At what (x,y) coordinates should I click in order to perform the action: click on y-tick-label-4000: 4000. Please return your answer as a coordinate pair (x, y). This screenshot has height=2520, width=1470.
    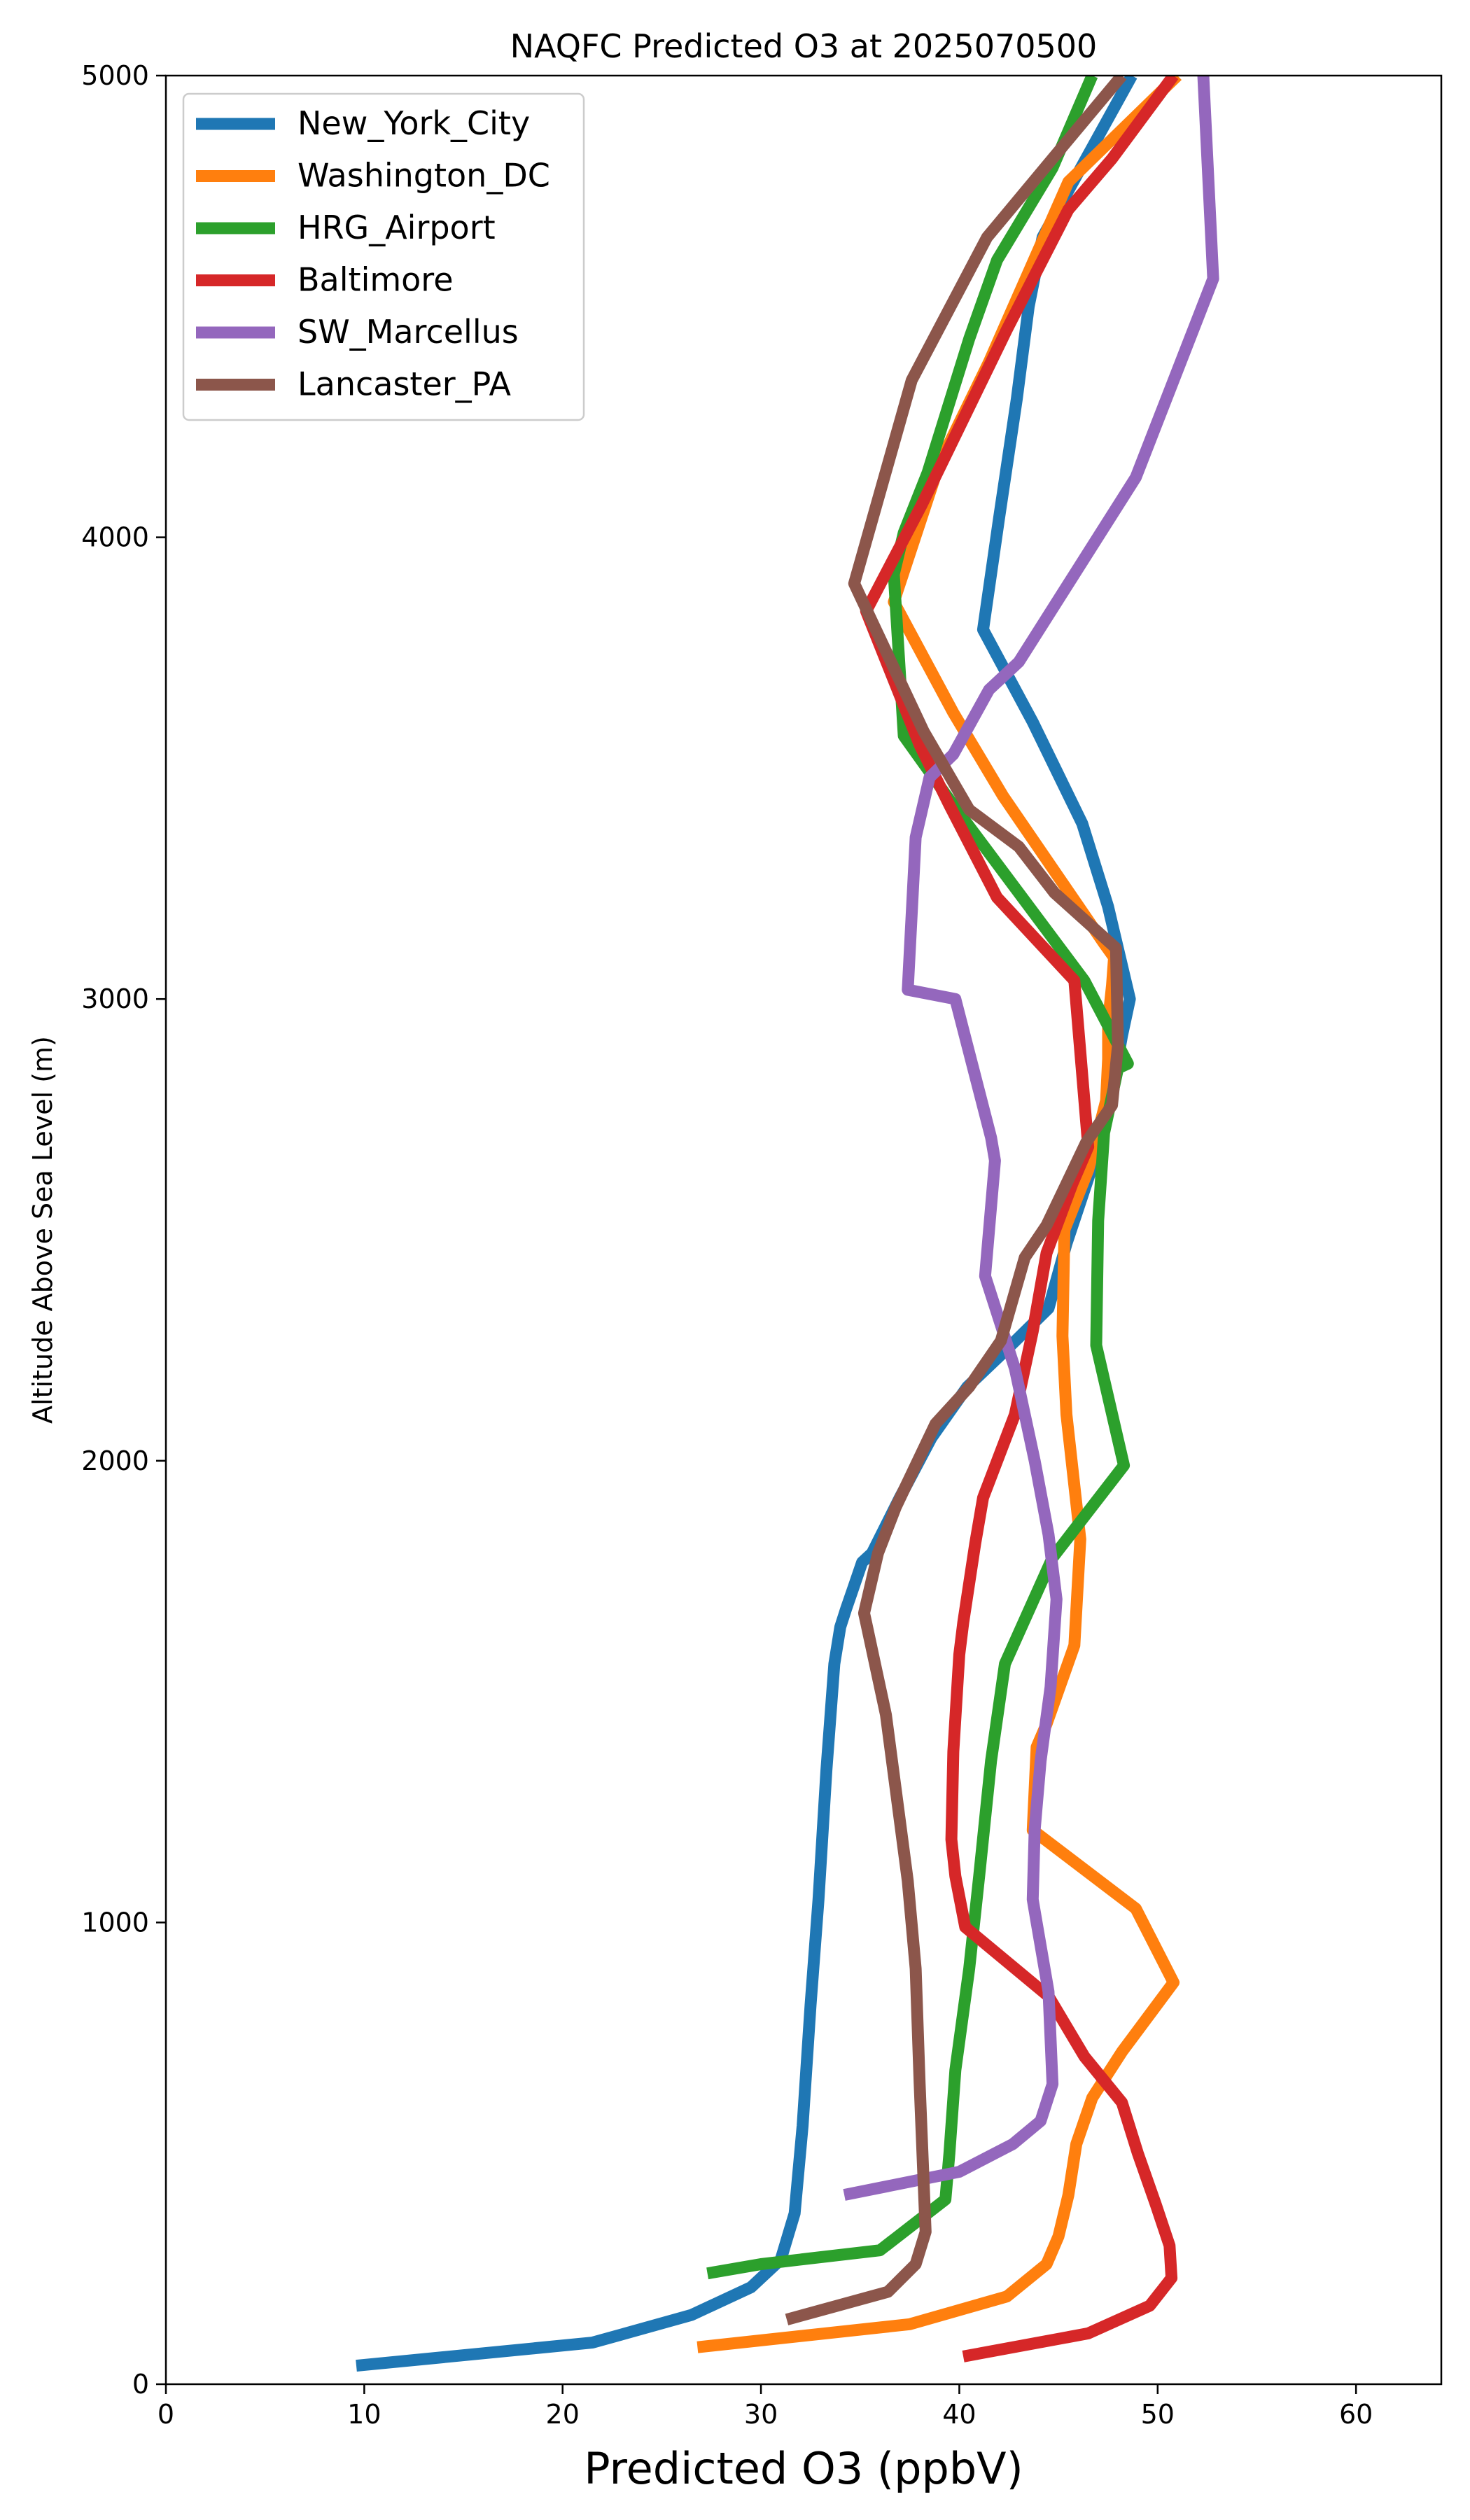
    Looking at the image, I should click on (115, 537).